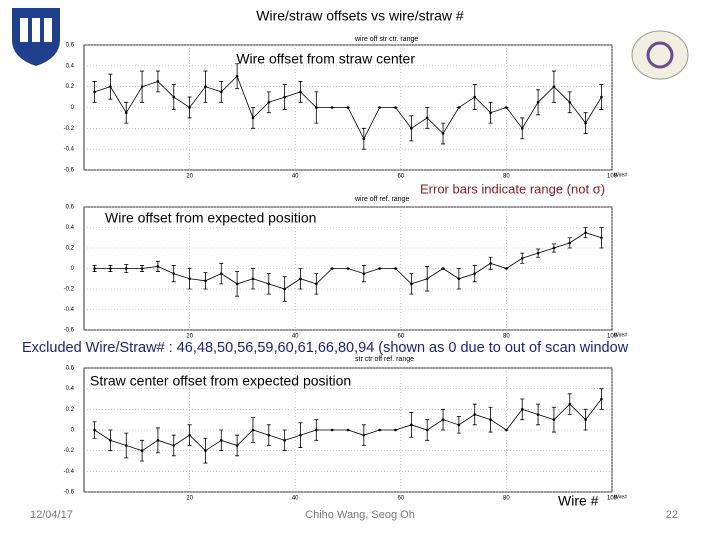 This screenshot has height=545, width=720. I want to click on y-tick-label: 0.4, so click(70, 228).